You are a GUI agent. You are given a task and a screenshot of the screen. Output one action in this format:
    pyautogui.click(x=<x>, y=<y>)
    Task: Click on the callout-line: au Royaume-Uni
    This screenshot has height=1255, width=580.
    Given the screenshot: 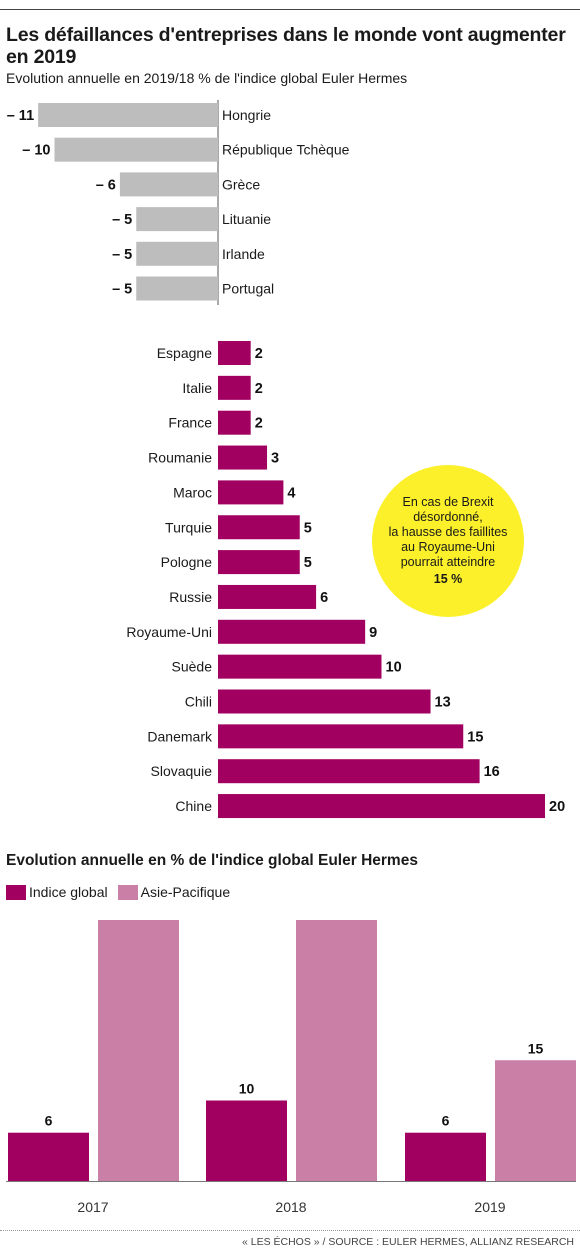 What is the action you would take?
    pyautogui.click(x=448, y=547)
    